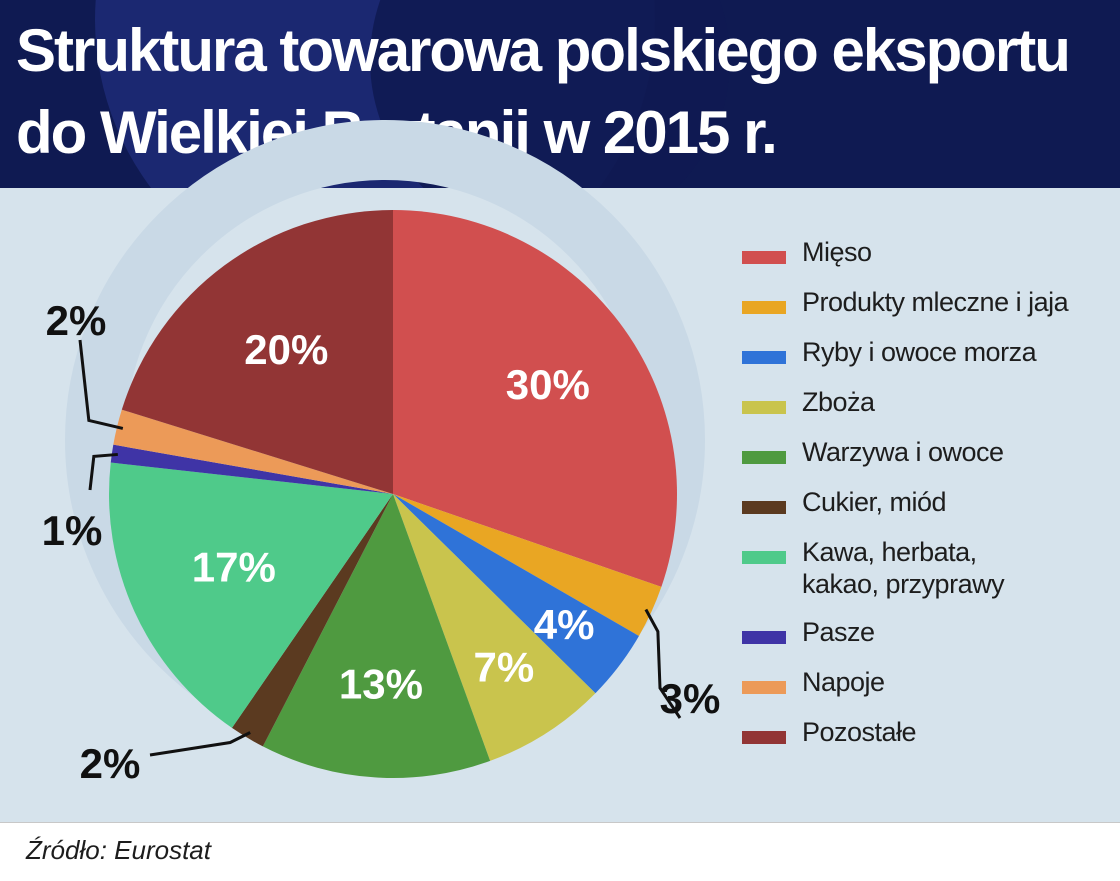 The height and width of the screenshot is (881, 1120). I want to click on legend-item: Produkty mleczne i jaja, so click(927, 302).